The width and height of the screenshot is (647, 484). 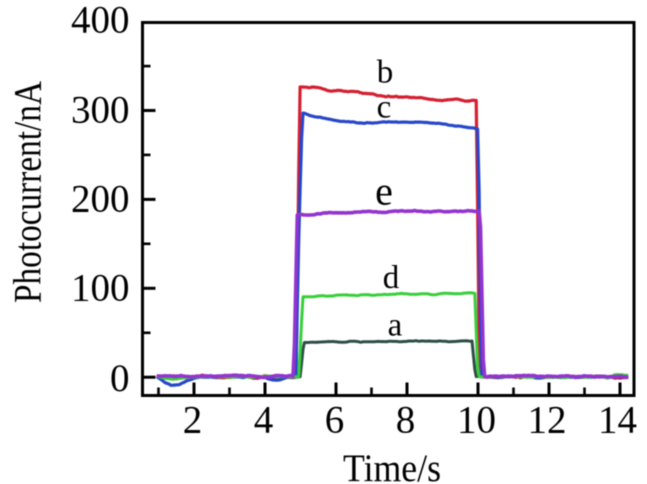 I want to click on svg-text: b, so click(x=385, y=73).